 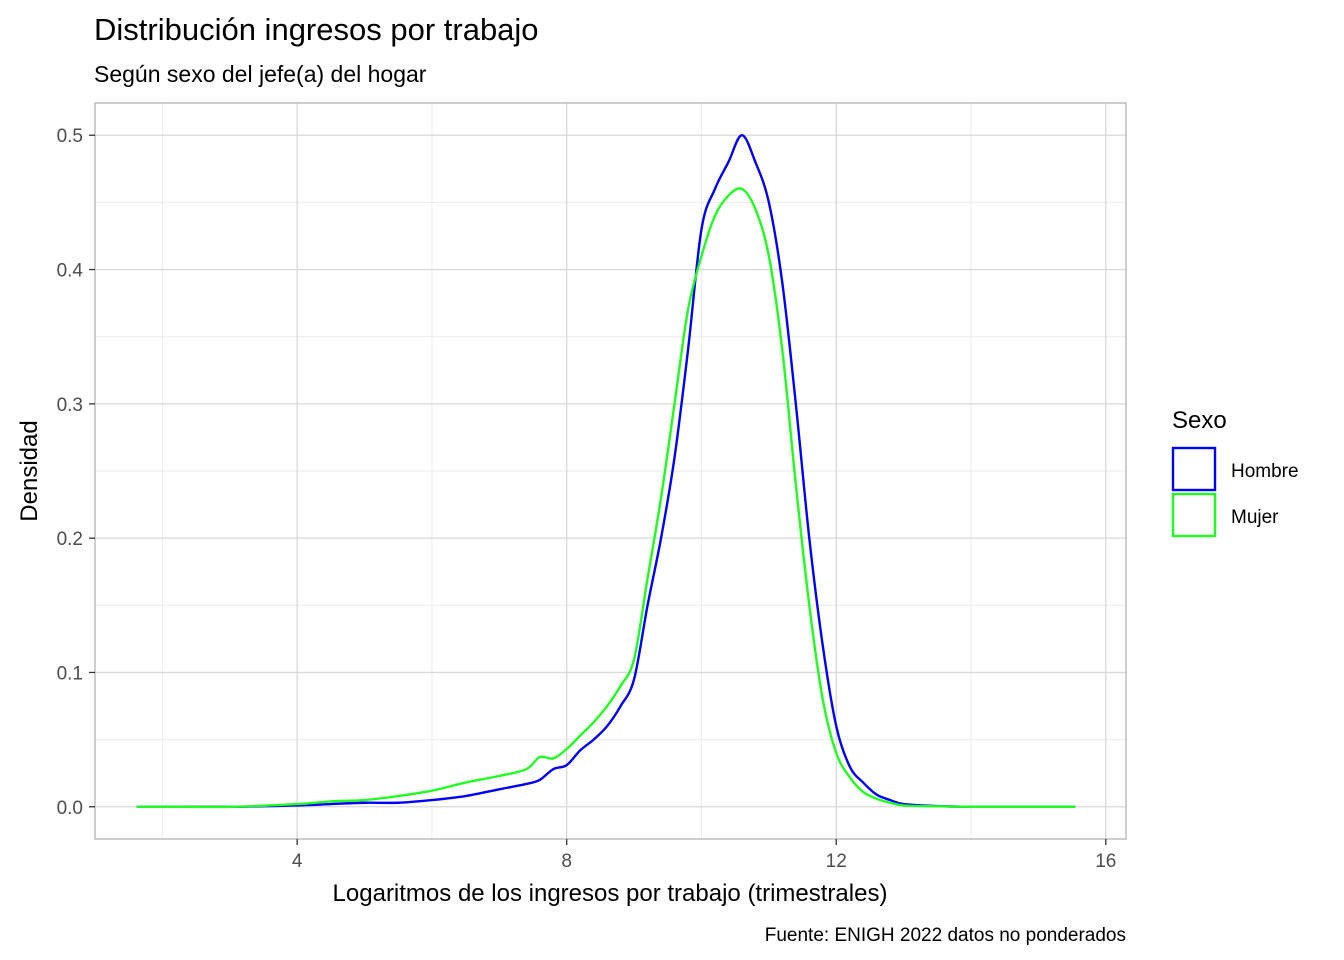 What do you see at coordinates (316, 29) in the screenshot?
I see `chart-title: Distribución ingresos por trabajo` at bounding box center [316, 29].